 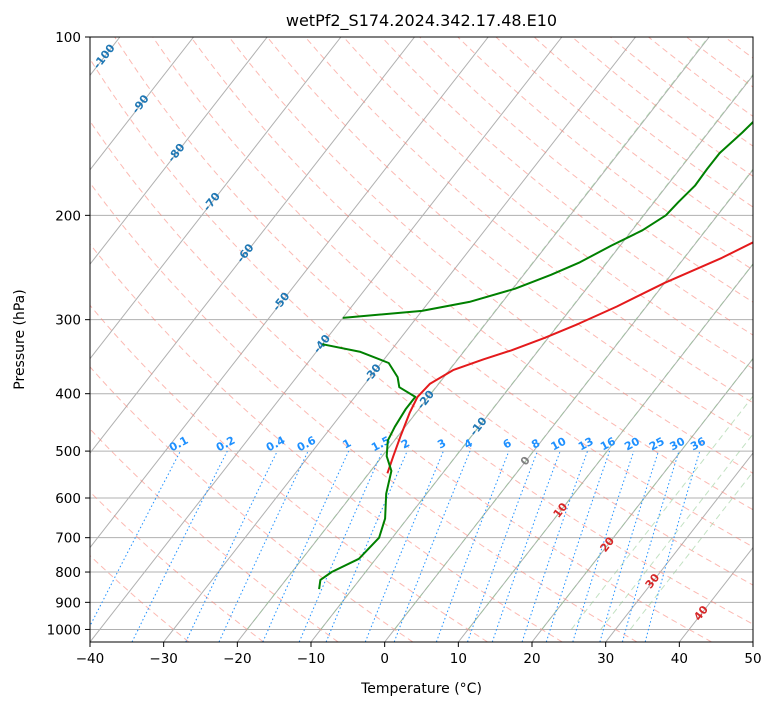 What do you see at coordinates (68, 573) in the screenshot?
I see `y-tick-label: 800` at bounding box center [68, 573].